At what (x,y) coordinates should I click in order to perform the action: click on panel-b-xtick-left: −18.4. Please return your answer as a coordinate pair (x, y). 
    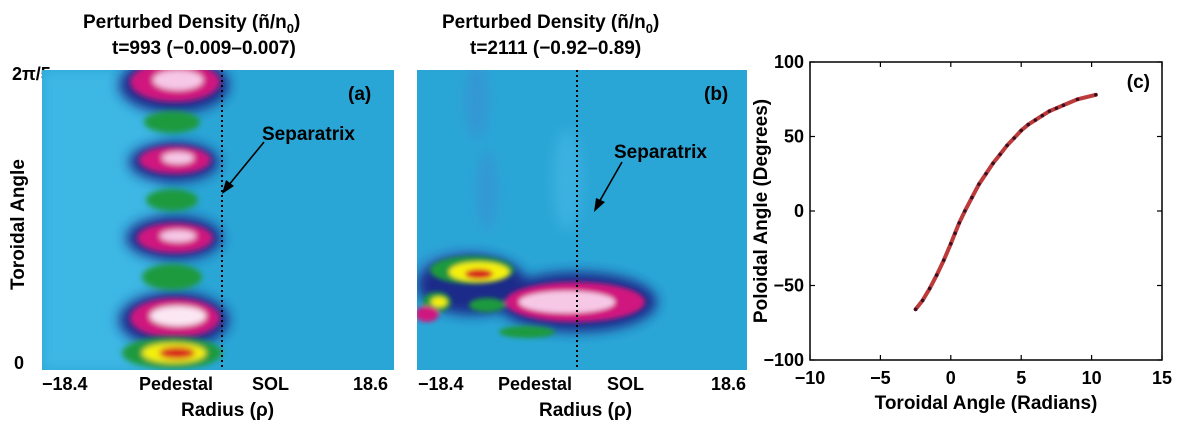
    Looking at the image, I should click on (441, 384).